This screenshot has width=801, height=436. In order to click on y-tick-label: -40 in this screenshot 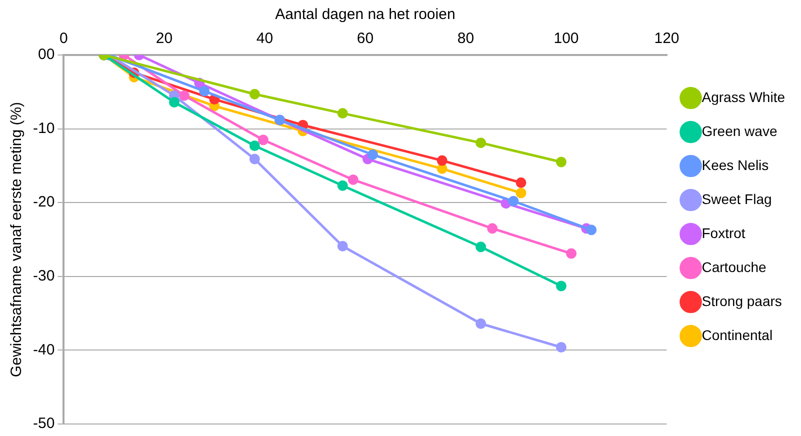, I will do `click(43, 349)`.